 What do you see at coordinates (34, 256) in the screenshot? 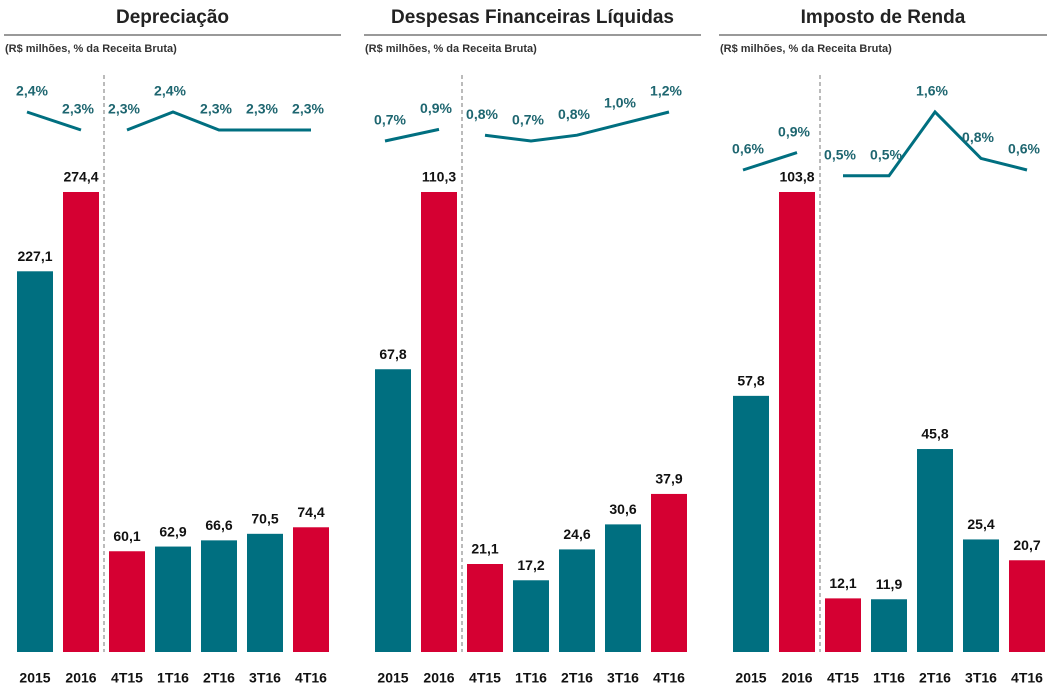
I see `bar-value-label: 227,1` at bounding box center [34, 256].